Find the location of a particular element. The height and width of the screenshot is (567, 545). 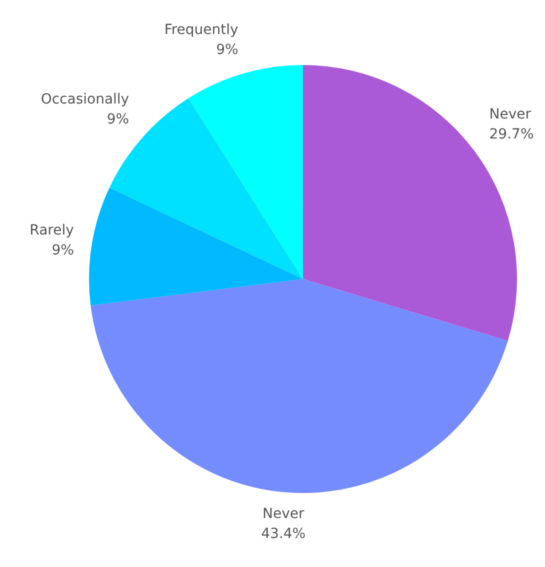

data-label: 29.7% is located at coordinates (511, 134).